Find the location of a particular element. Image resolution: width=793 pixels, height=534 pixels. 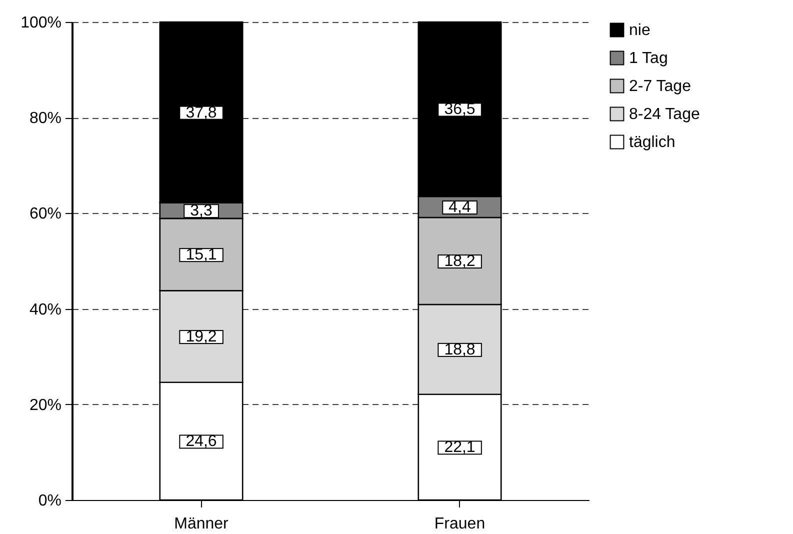

legend-label: nie is located at coordinates (639, 30).